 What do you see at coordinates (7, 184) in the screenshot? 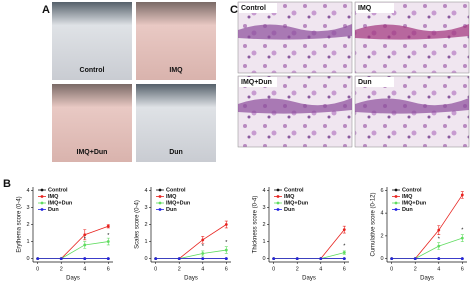
I see `panel-label: B` at bounding box center [7, 184].